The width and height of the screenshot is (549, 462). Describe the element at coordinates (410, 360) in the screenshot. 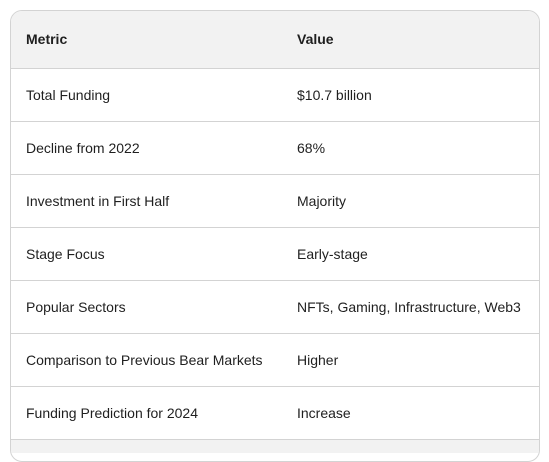

I see `value-cell: Higher` at that location.